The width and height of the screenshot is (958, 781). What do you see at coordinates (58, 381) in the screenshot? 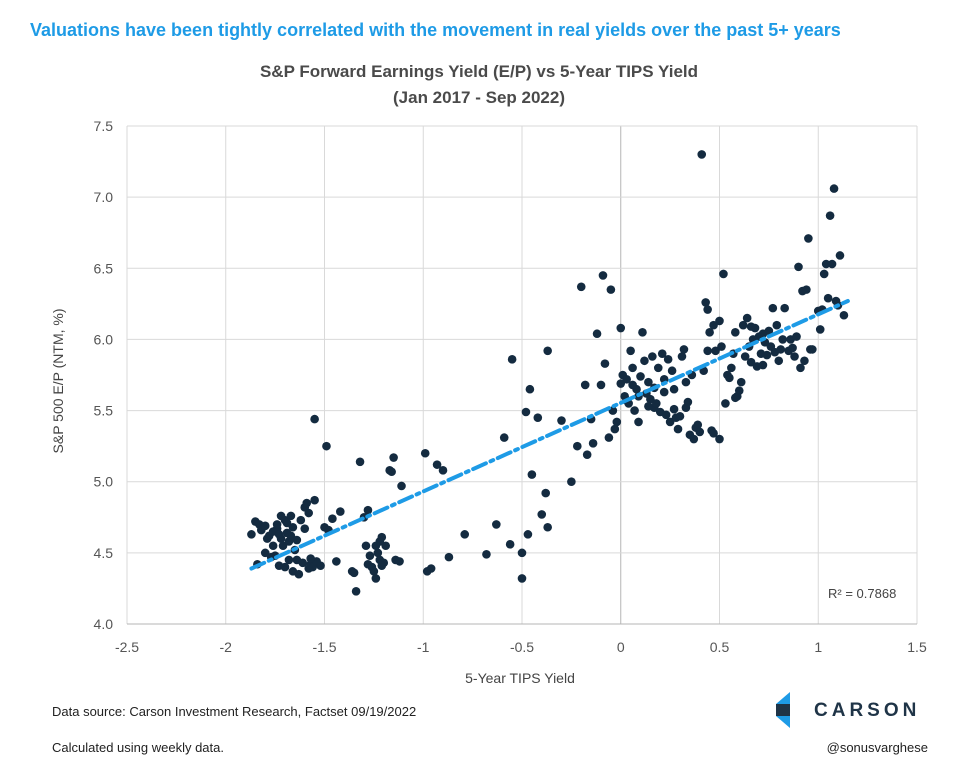
I see `y-axis-title: S&P 500 E/P (NTM, %)` at bounding box center [58, 381].